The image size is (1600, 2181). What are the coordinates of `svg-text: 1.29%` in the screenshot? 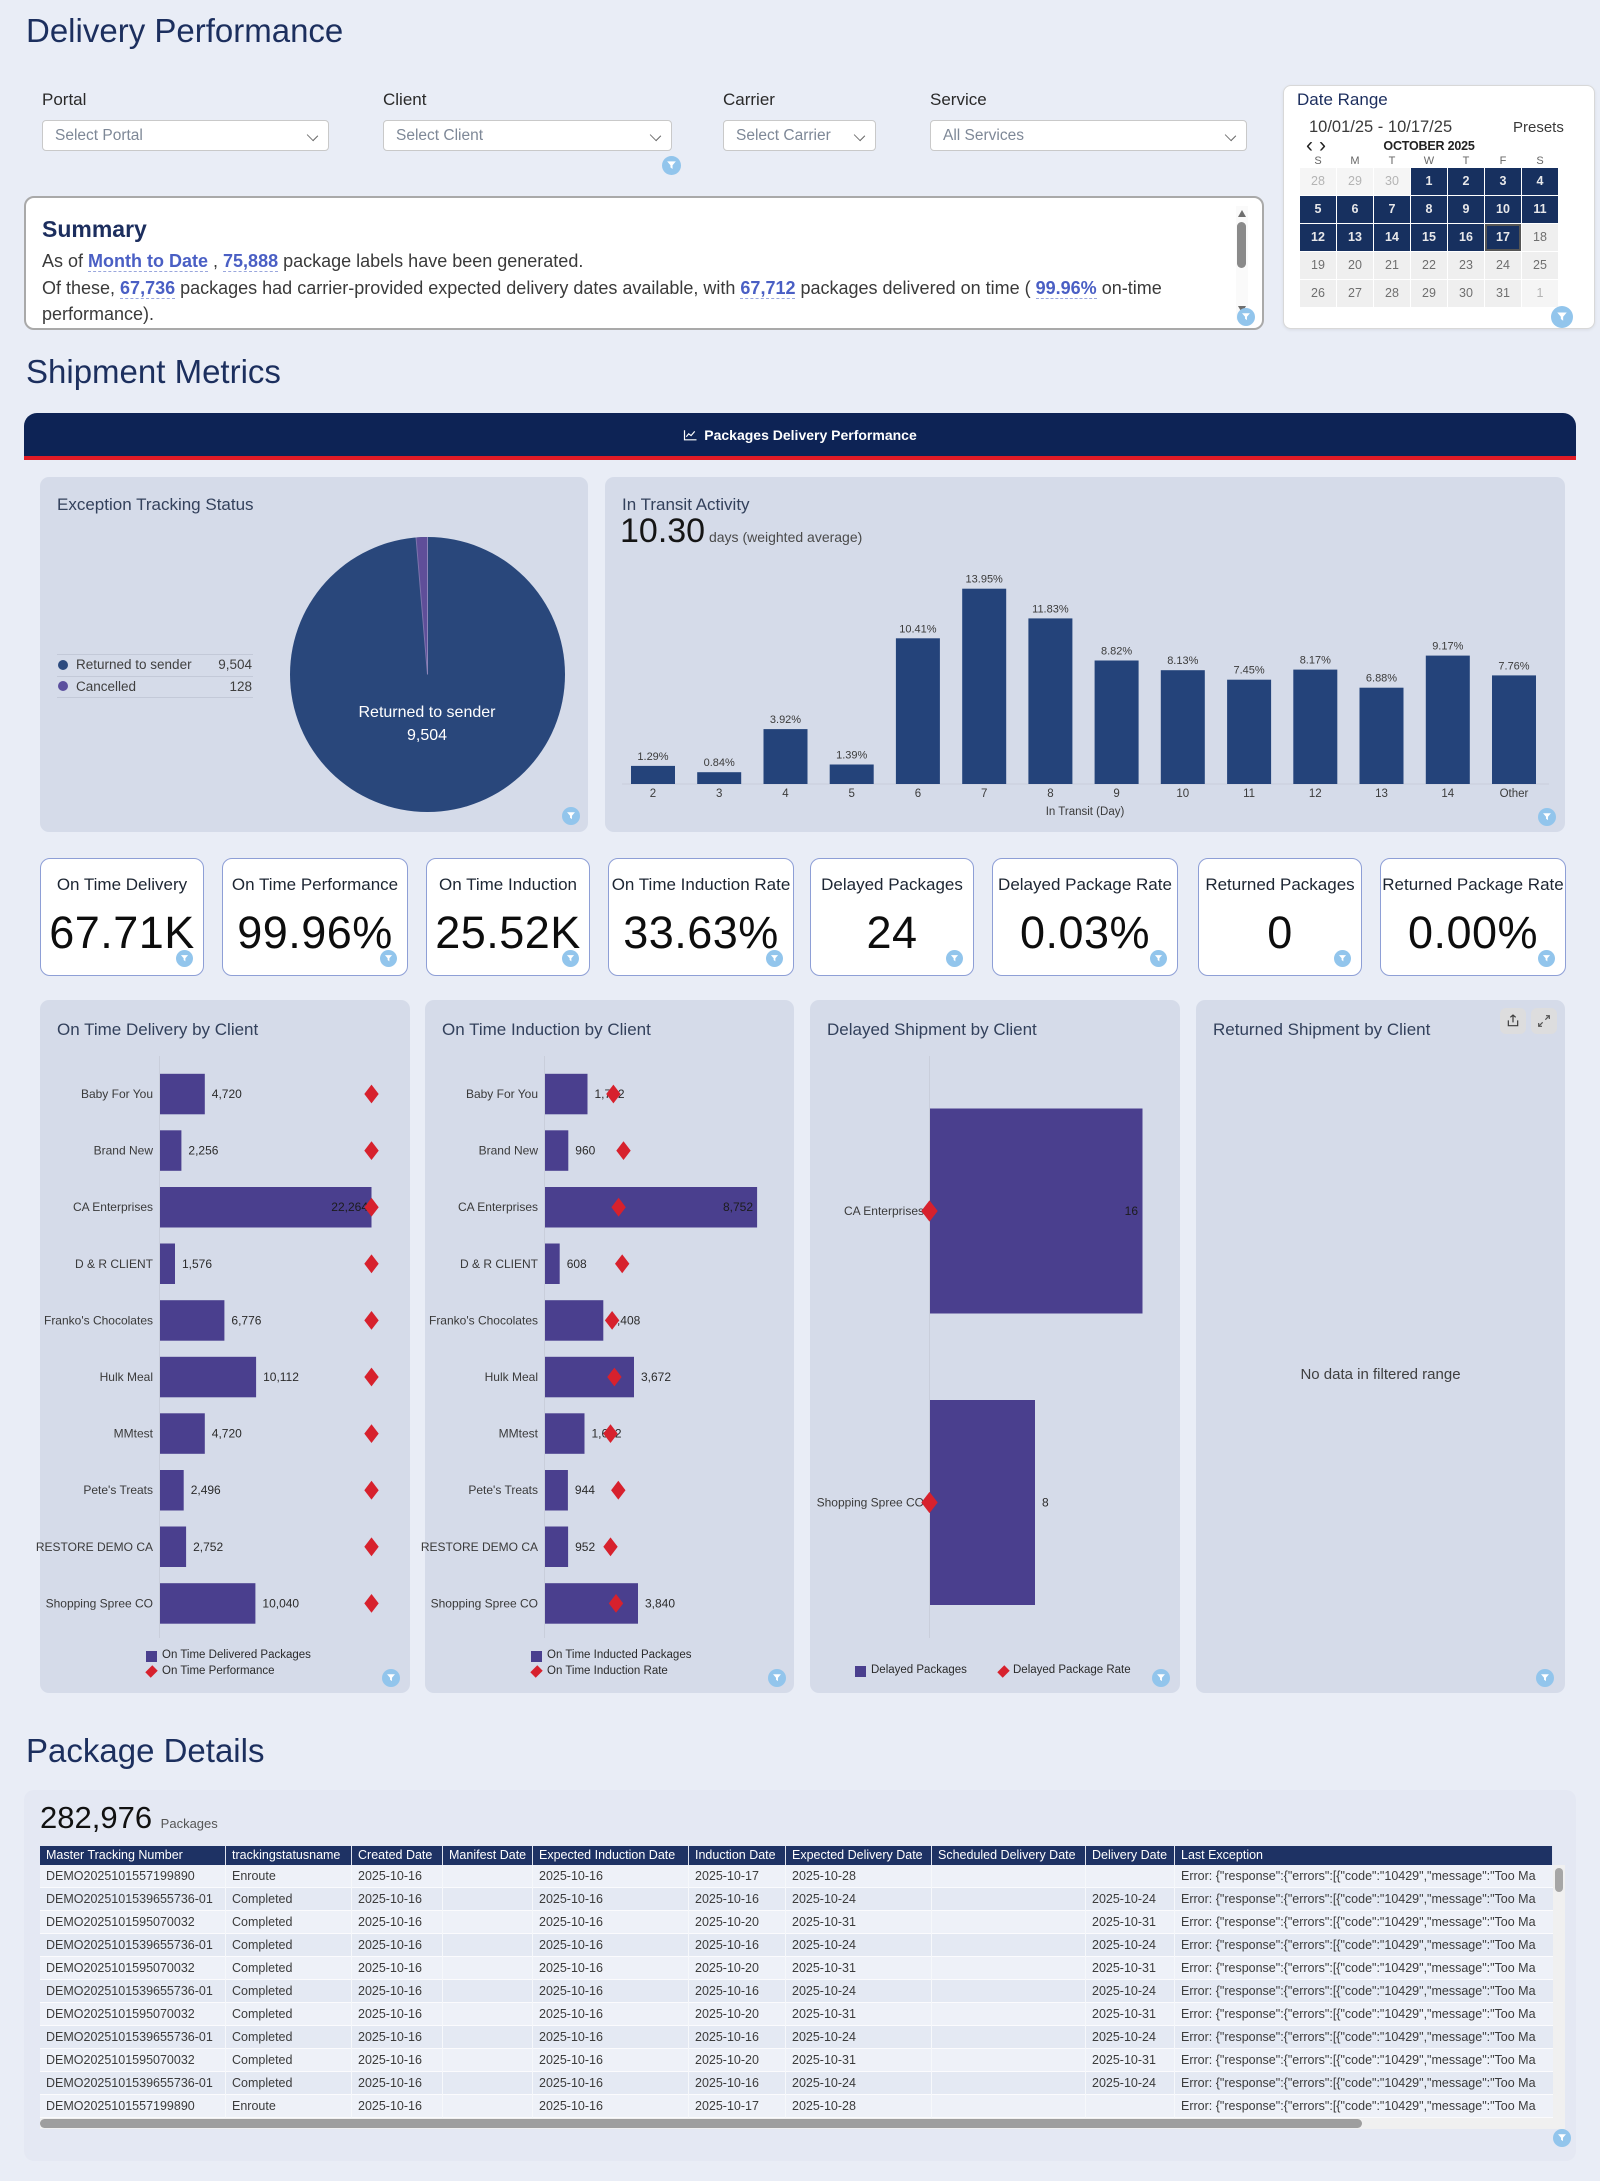 It's located at (652, 757).